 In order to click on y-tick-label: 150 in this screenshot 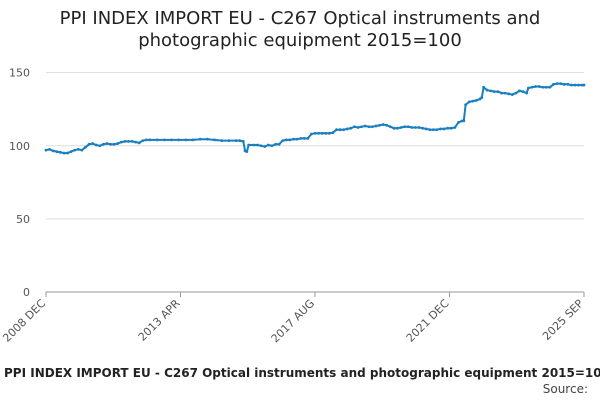, I will do `click(19, 73)`.